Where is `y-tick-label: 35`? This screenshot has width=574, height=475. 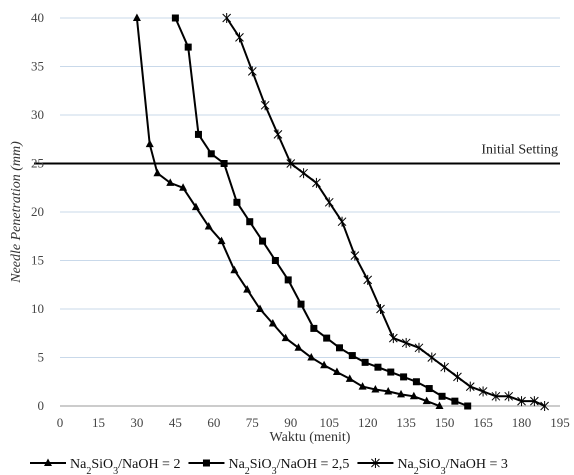 y-tick-label: 35 is located at coordinates (37, 66).